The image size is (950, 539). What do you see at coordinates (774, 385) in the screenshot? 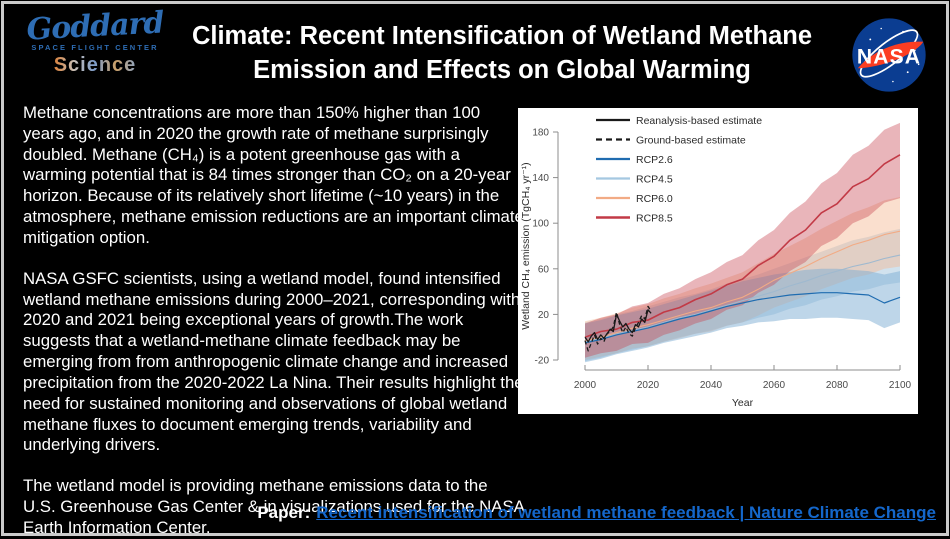
I see `svg-text: 2060` at bounding box center [774, 385].